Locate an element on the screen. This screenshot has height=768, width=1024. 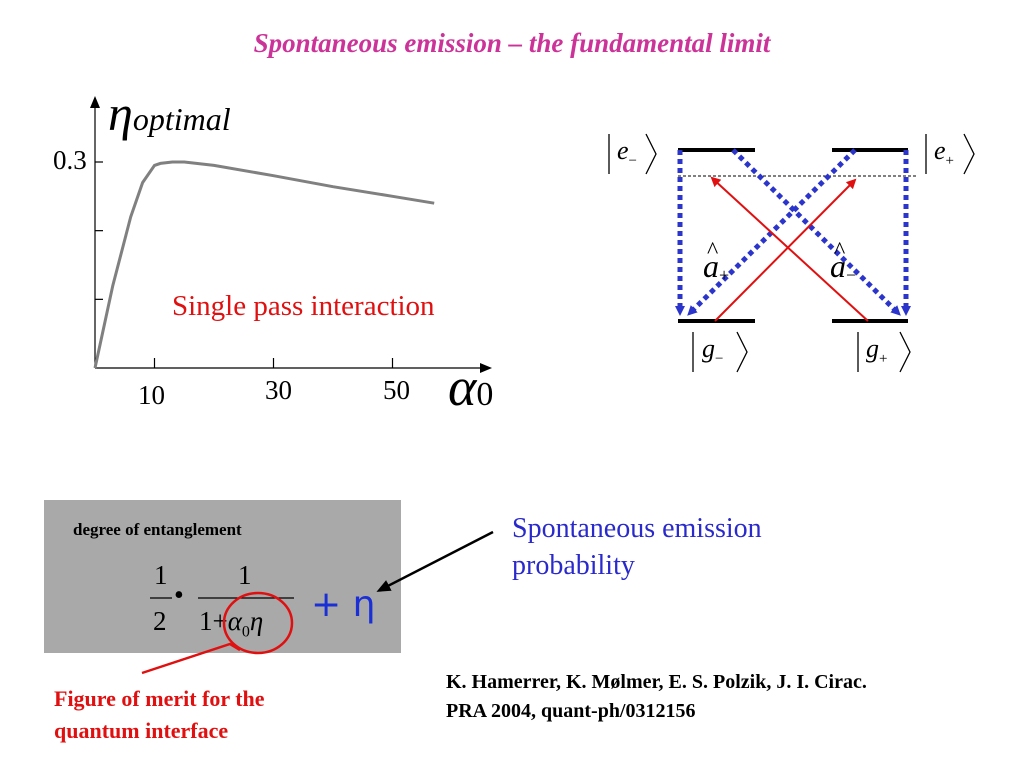
y-axis-label-subscript: optimal is located at coordinates (181, 119).